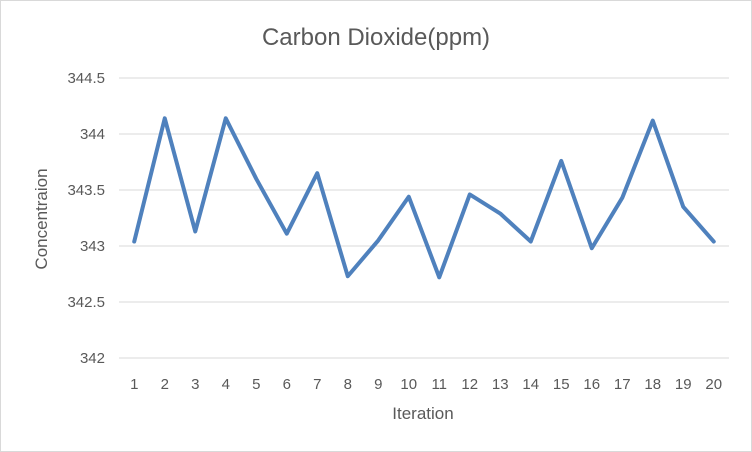 Image resolution: width=752 pixels, height=452 pixels. Describe the element at coordinates (378, 384) in the screenshot. I see `x-tick-label: 9` at that location.